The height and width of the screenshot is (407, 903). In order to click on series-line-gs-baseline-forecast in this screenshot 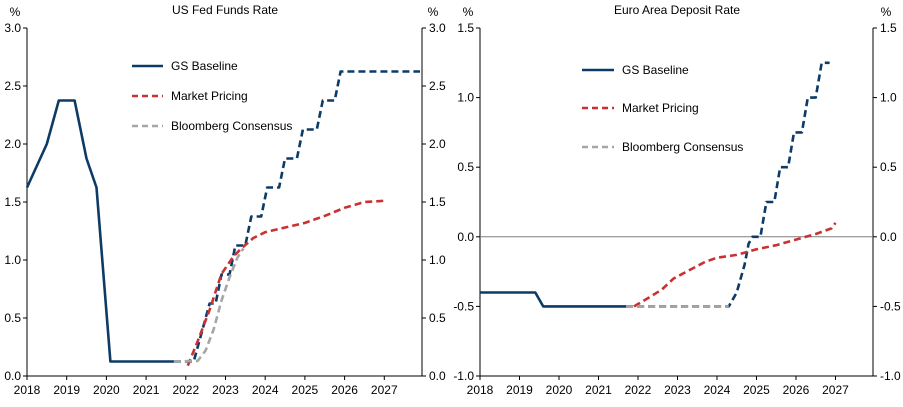, I will do `click(728, 184)`.